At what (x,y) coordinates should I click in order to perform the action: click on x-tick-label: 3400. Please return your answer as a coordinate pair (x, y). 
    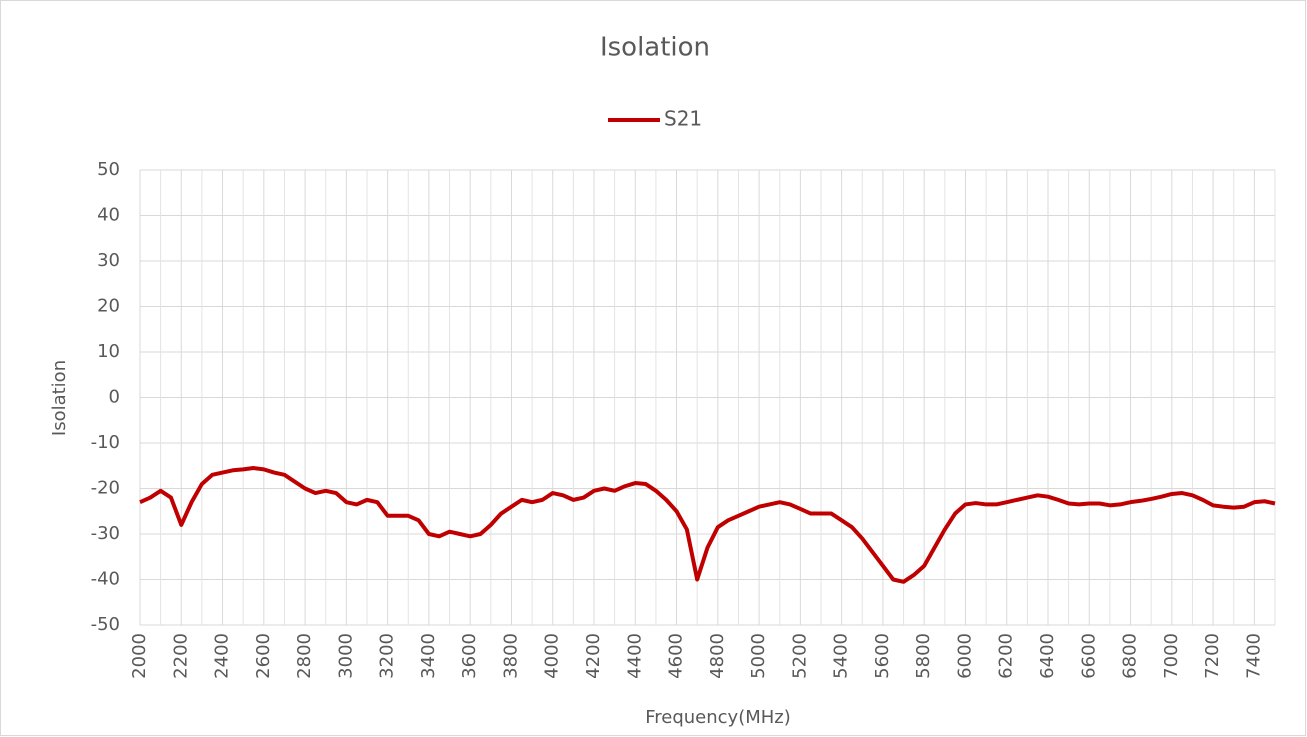
    Looking at the image, I should click on (428, 656).